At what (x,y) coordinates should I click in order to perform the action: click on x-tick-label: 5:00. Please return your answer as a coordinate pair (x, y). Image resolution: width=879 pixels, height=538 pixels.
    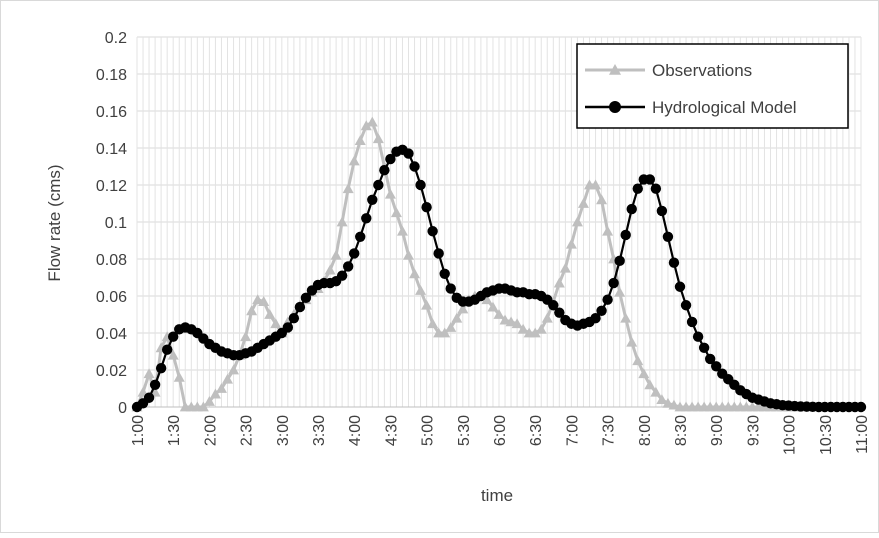
    Looking at the image, I should click on (428, 430).